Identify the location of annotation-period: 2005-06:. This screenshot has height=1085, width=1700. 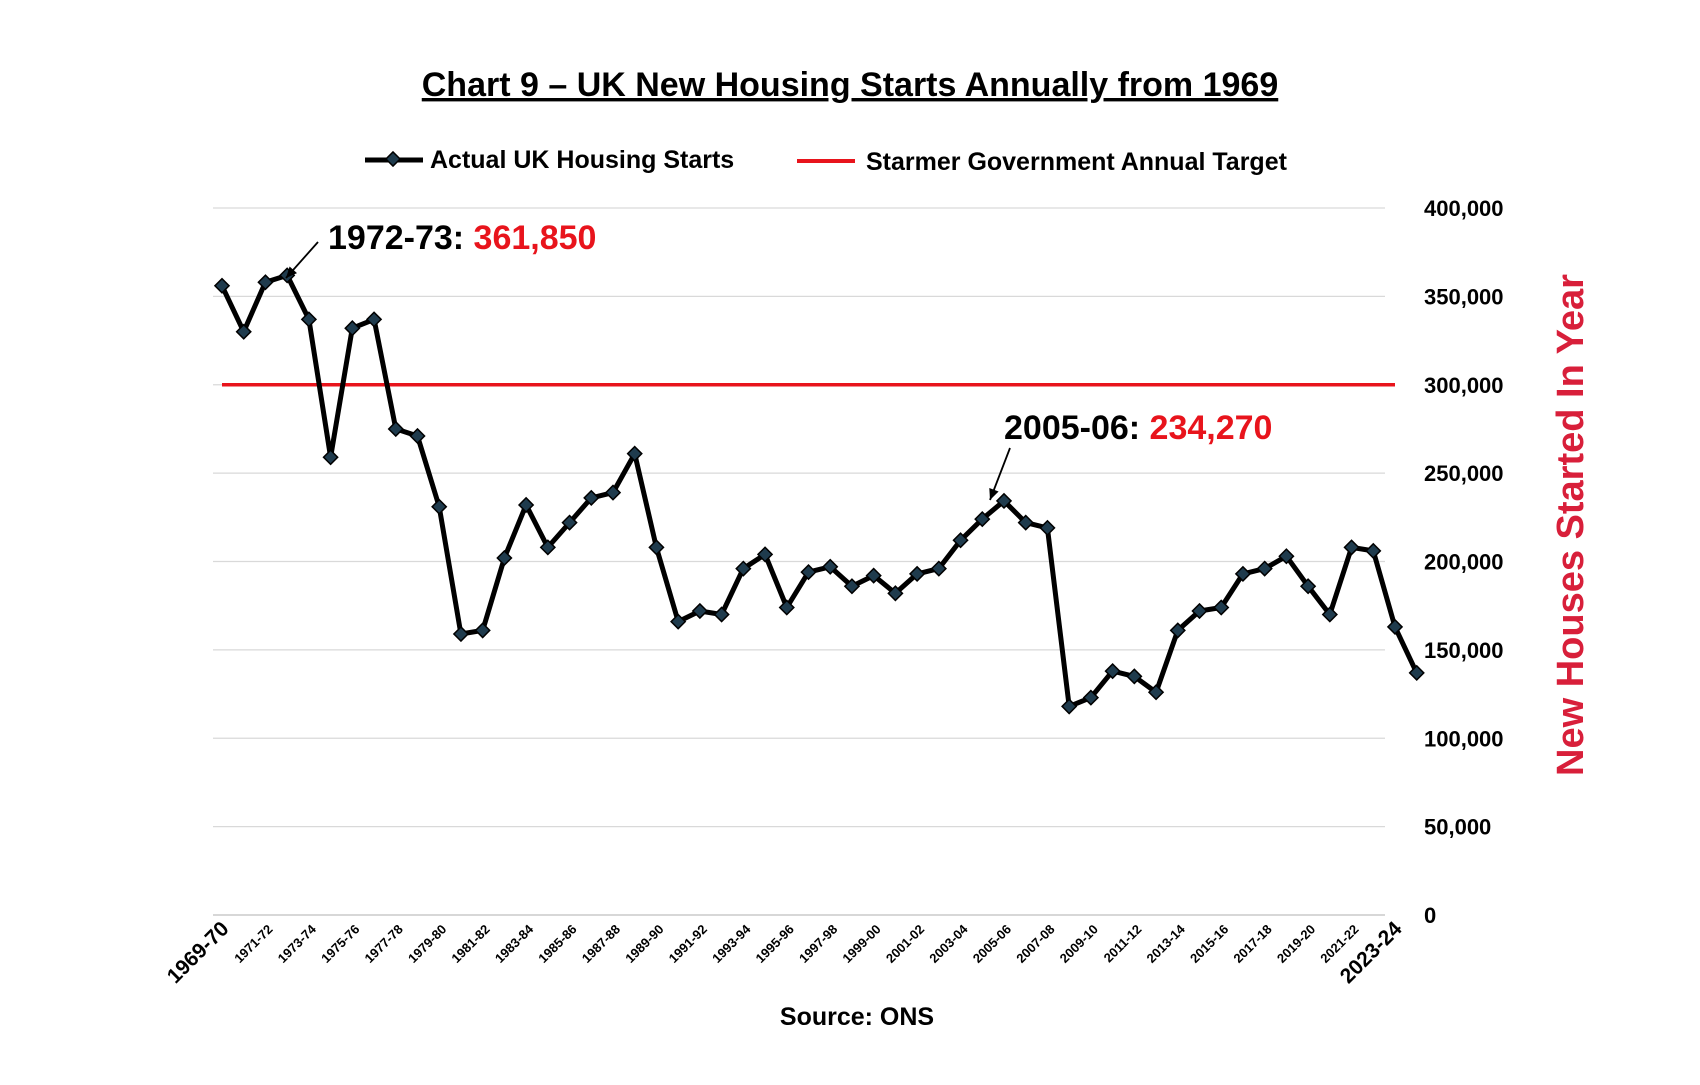
(1077, 428).